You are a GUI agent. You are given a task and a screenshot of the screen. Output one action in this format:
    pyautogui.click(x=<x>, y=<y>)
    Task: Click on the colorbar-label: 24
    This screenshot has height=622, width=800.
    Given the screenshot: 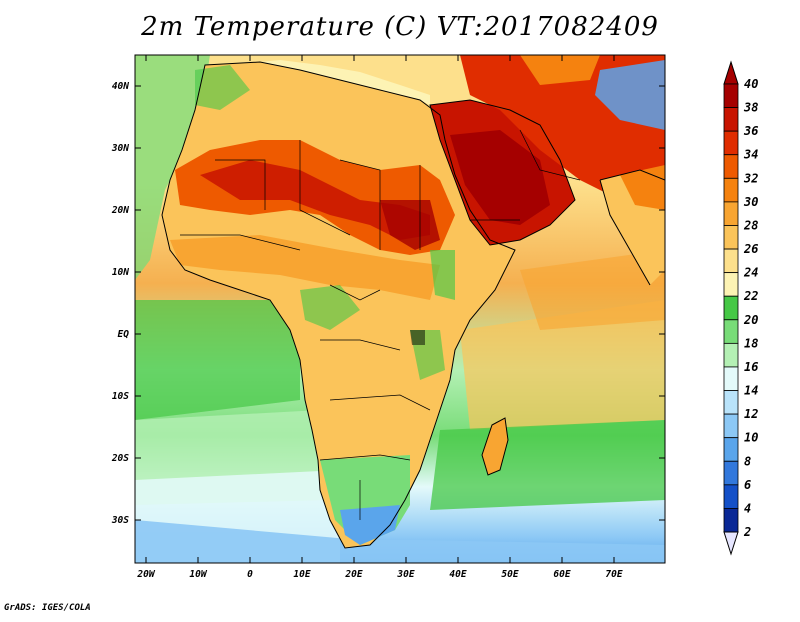 What is the action you would take?
    pyautogui.click(x=750, y=273)
    